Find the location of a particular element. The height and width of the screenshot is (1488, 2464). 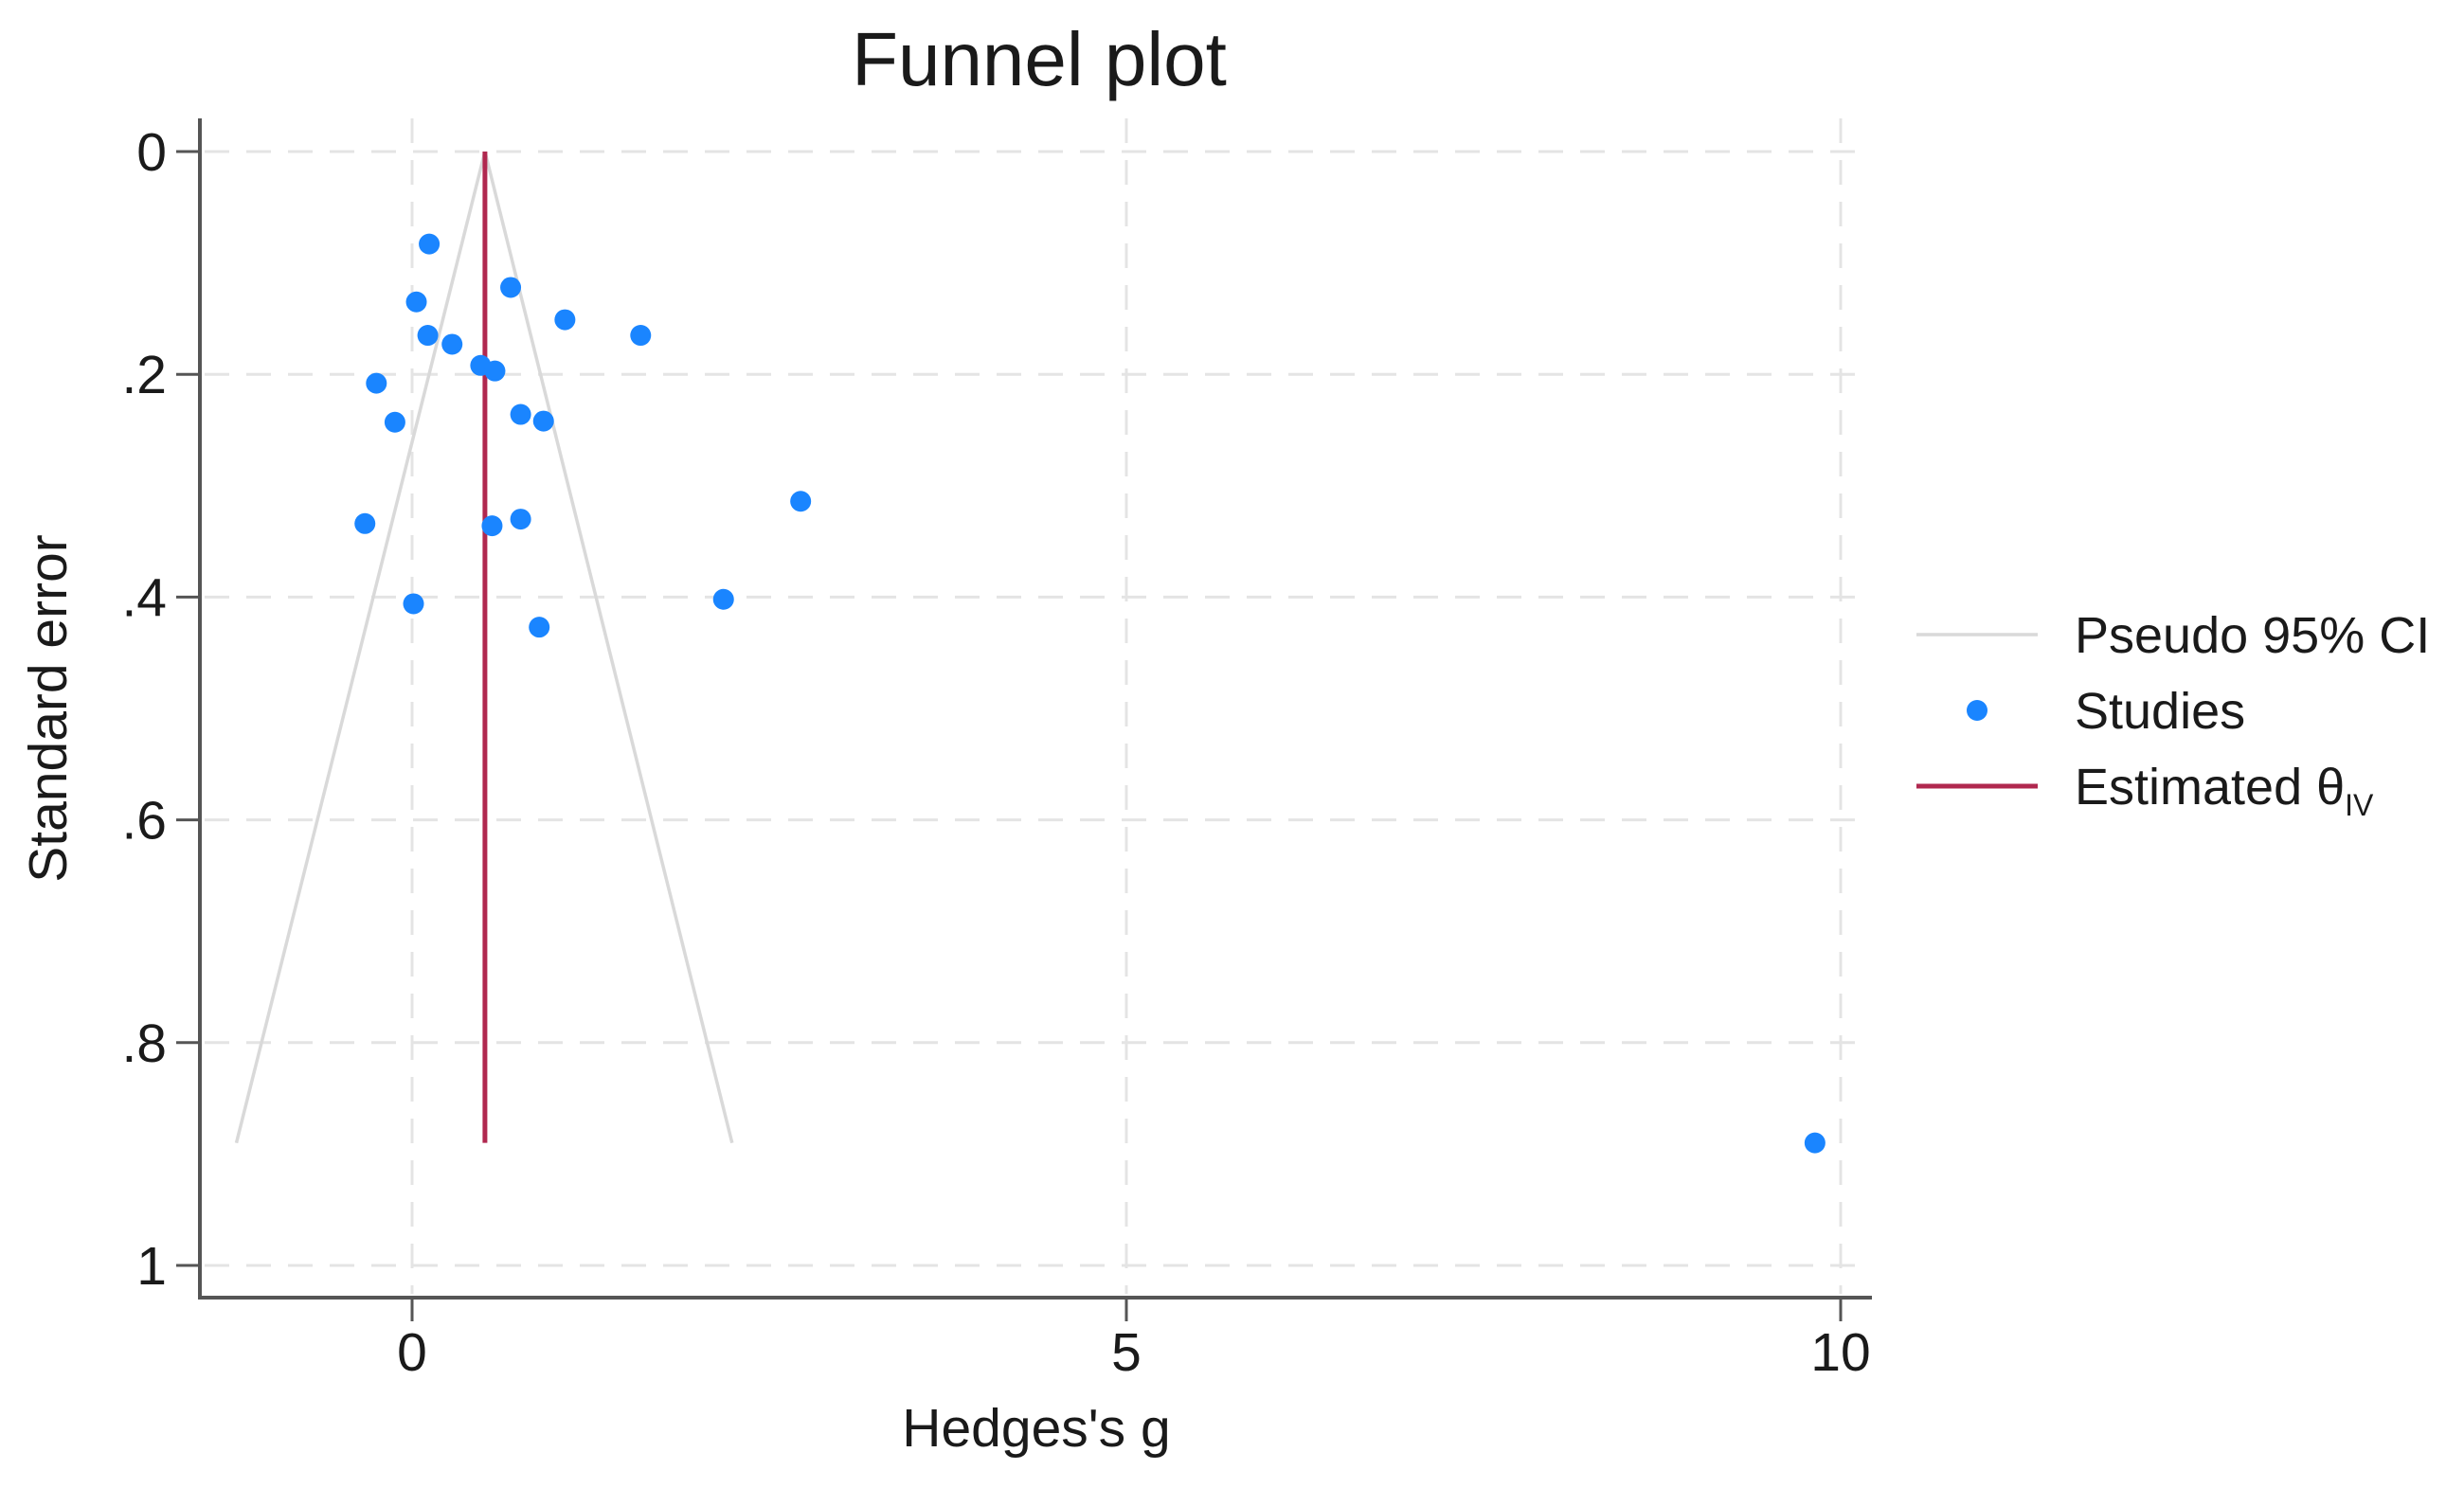

legend: Pseudo 95% CI Studies Estimated θIV is located at coordinates (2173, 714).